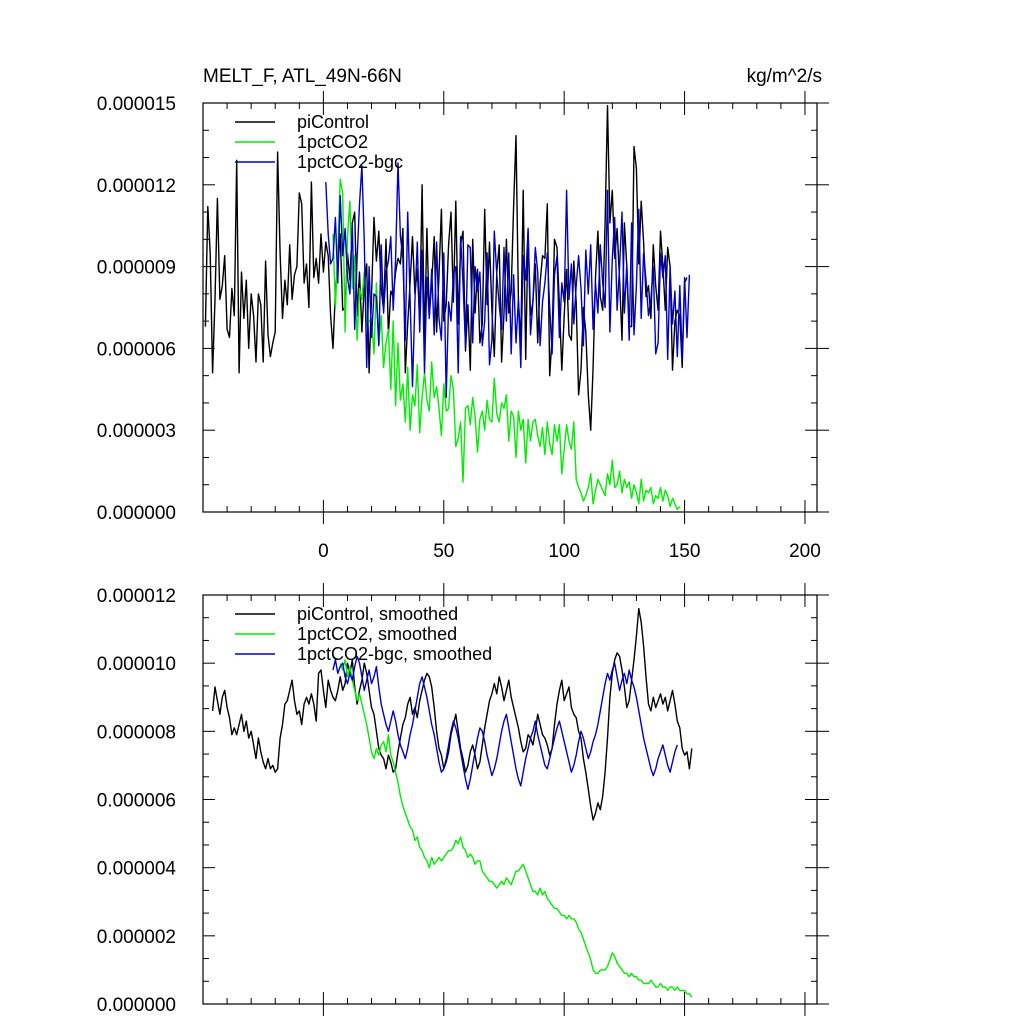  Describe the element at coordinates (136, 104) in the screenshot. I see `y-tick-label: 0.000015` at that location.